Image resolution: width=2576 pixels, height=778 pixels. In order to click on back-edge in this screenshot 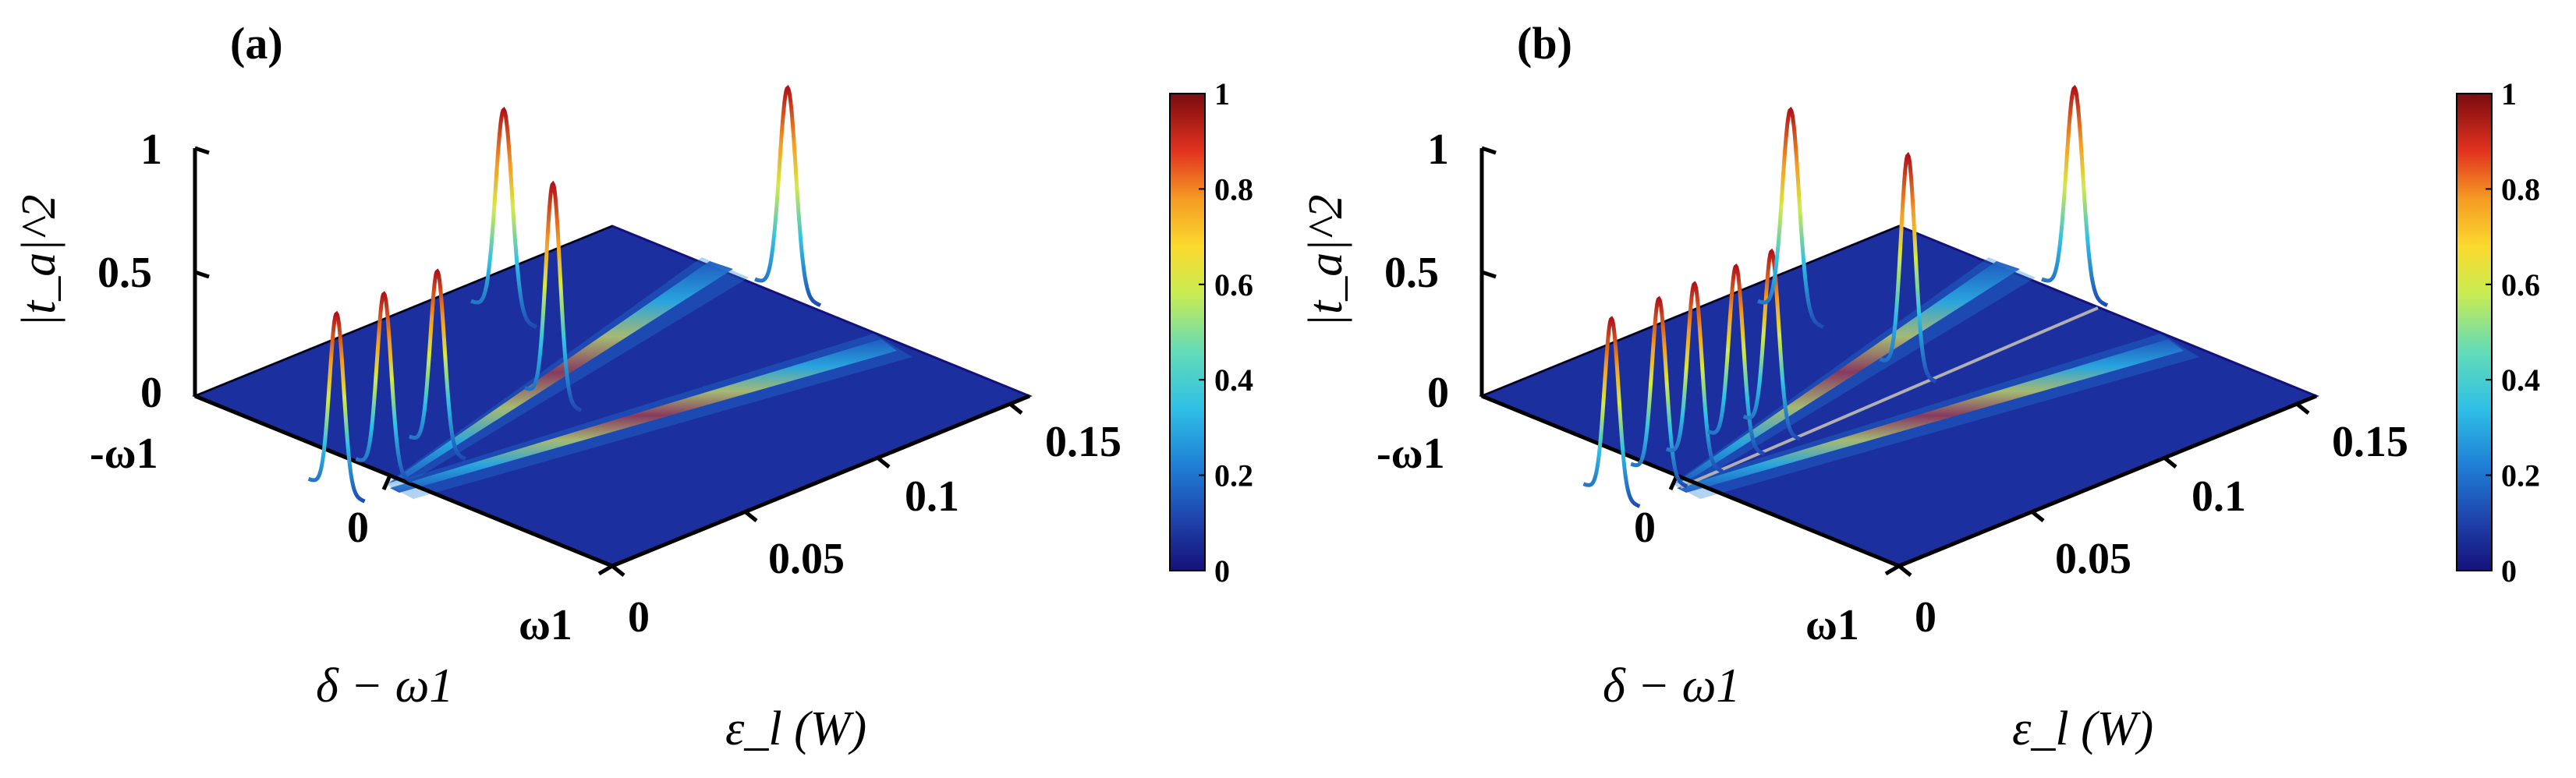, I will do `click(403, 311)`.